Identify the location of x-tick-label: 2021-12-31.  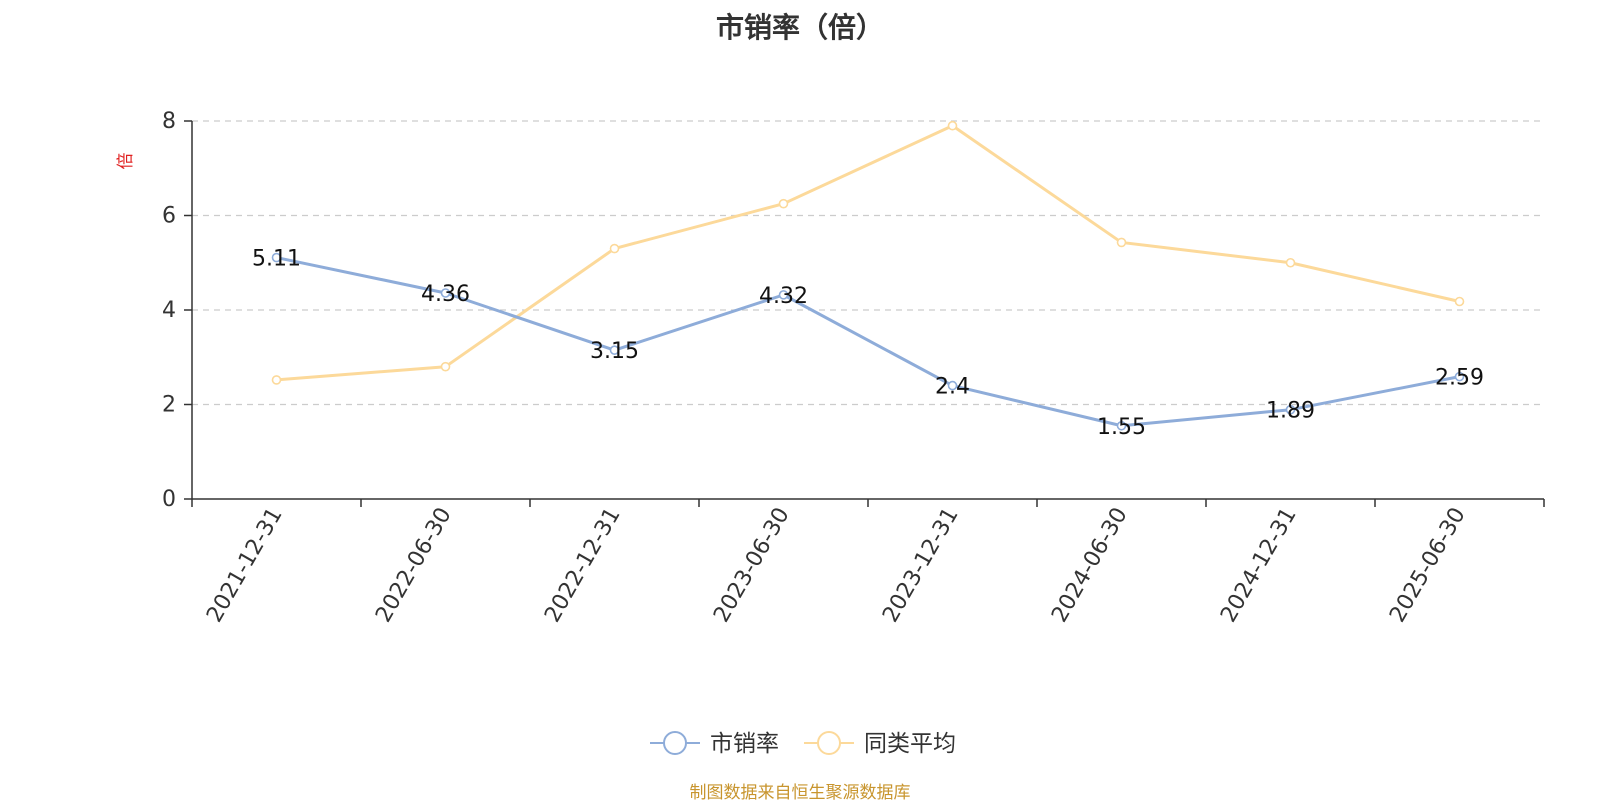
(245, 565).